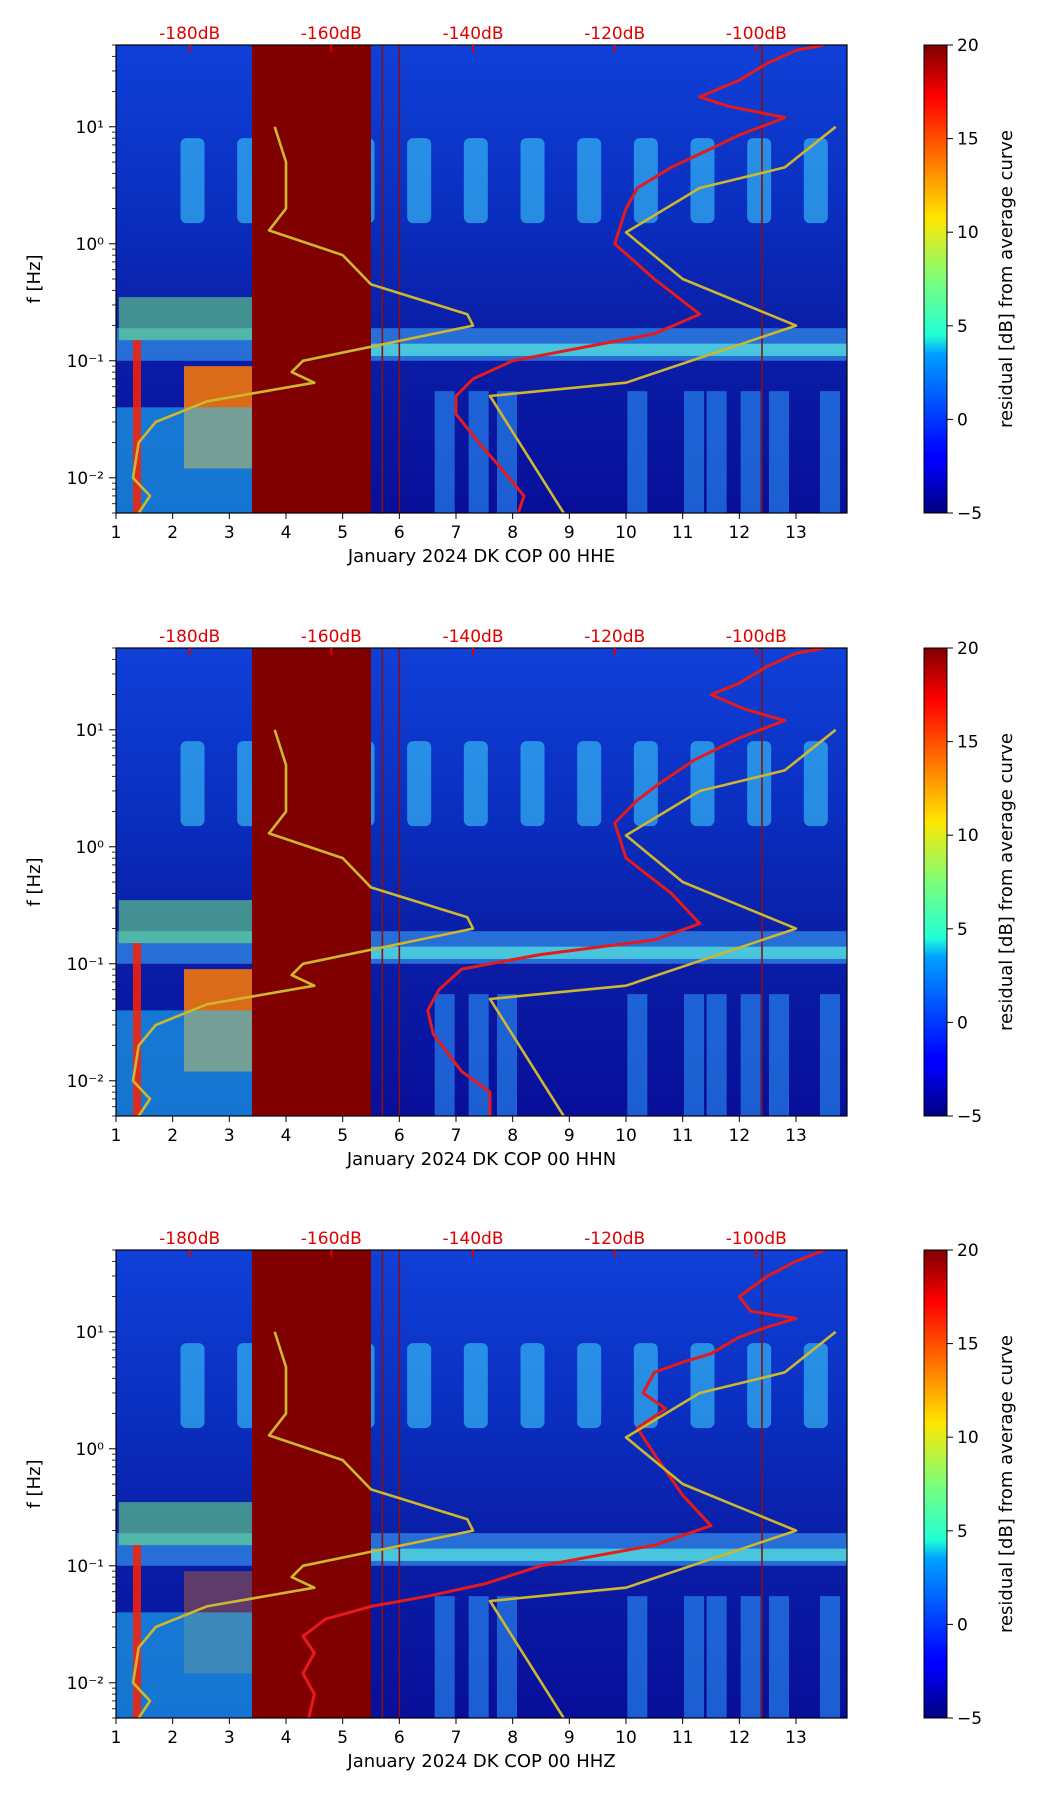  I want to click on x-tick-label: 5, so click(342, 1738).